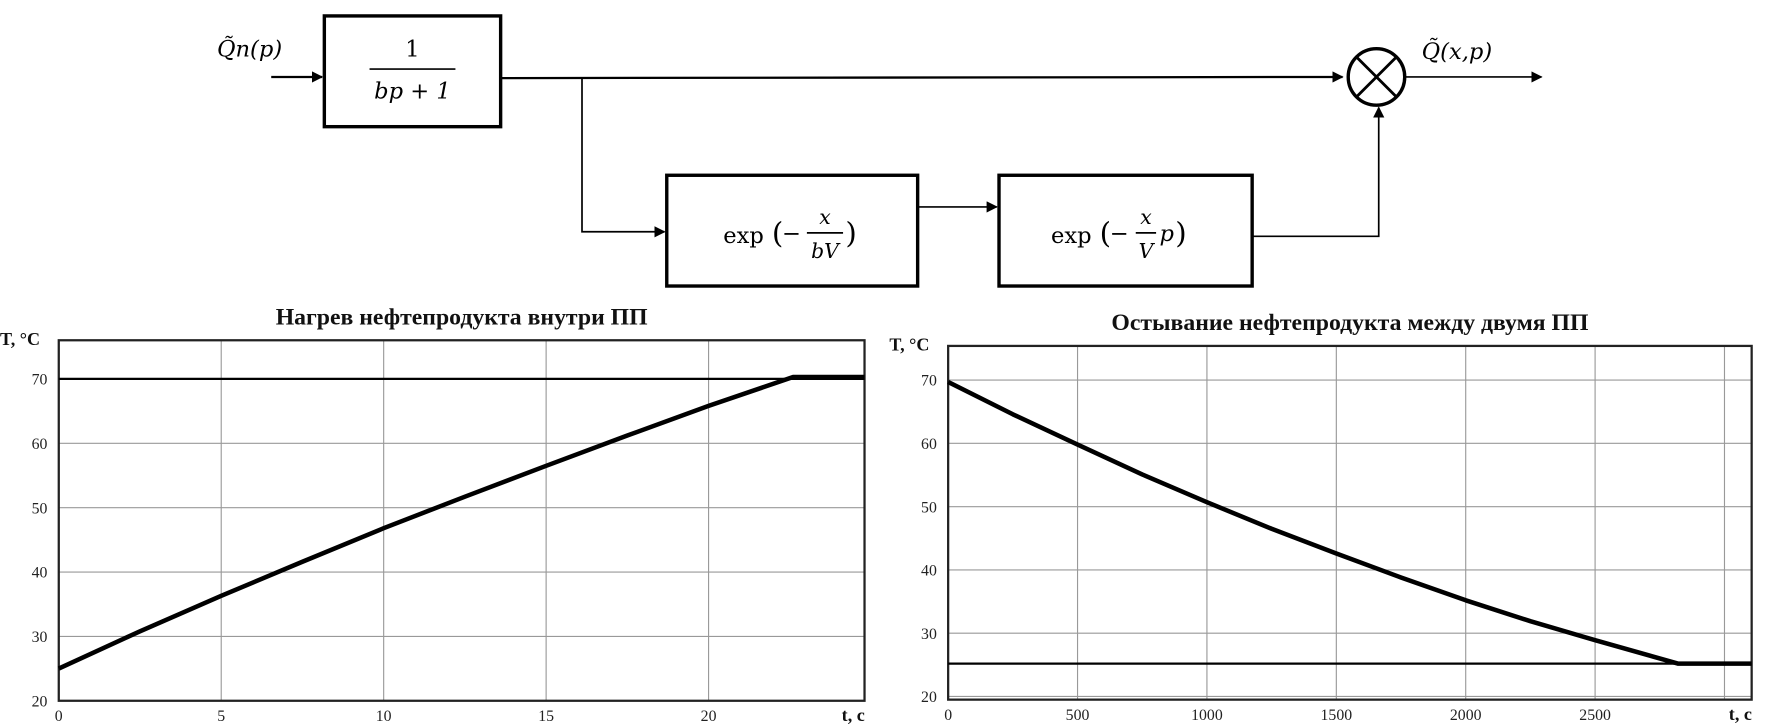  What do you see at coordinates (462, 317) in the screenshot?
I see `chart-title: Нагрев нефтепродукта внутри ПП` at bounding box center [462, 317].